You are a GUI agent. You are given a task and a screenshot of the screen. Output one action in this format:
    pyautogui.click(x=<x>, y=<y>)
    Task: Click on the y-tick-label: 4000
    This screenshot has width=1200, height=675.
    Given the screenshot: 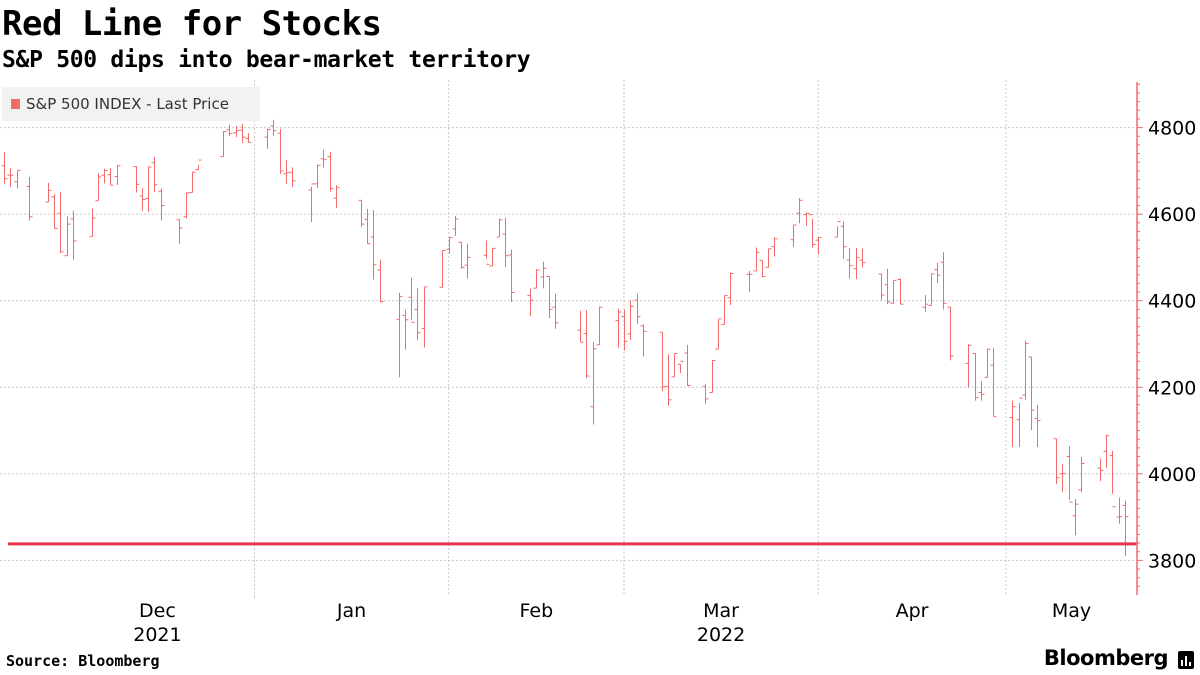 What is the action you would take?
    pyautogui.click(x=1172, y=475)
    